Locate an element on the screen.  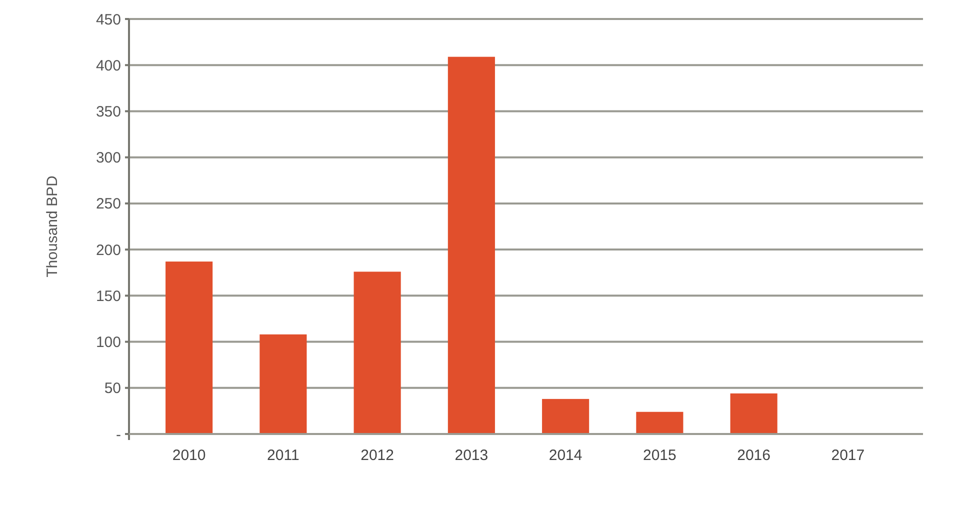
y-tick-label: 350 is located at coordinates (108, 111).